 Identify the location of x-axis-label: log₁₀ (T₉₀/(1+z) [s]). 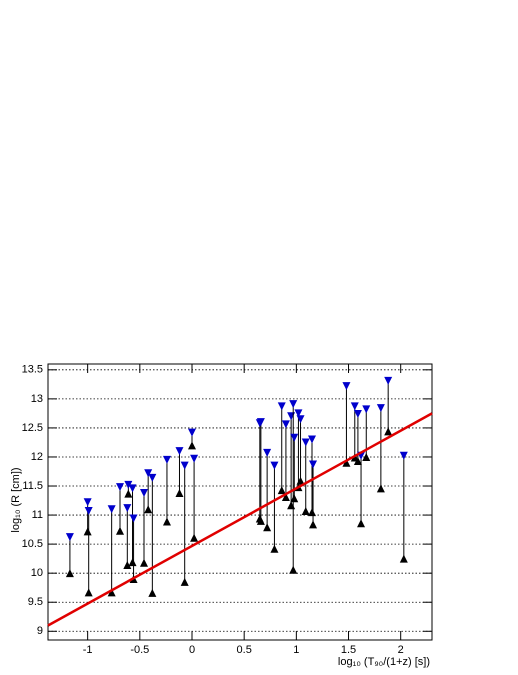
(384, 662).